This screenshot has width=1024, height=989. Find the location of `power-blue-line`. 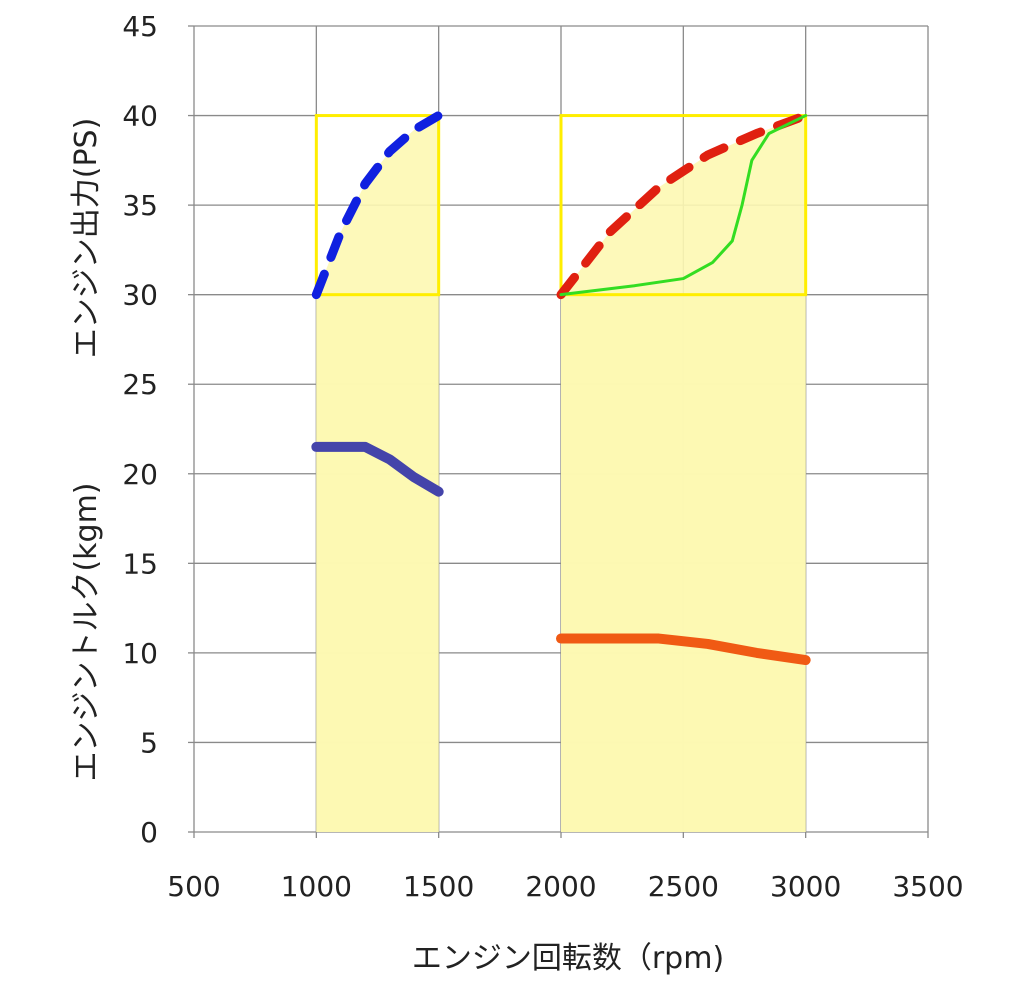

power-blue-line is located at coordinates (377, 205).